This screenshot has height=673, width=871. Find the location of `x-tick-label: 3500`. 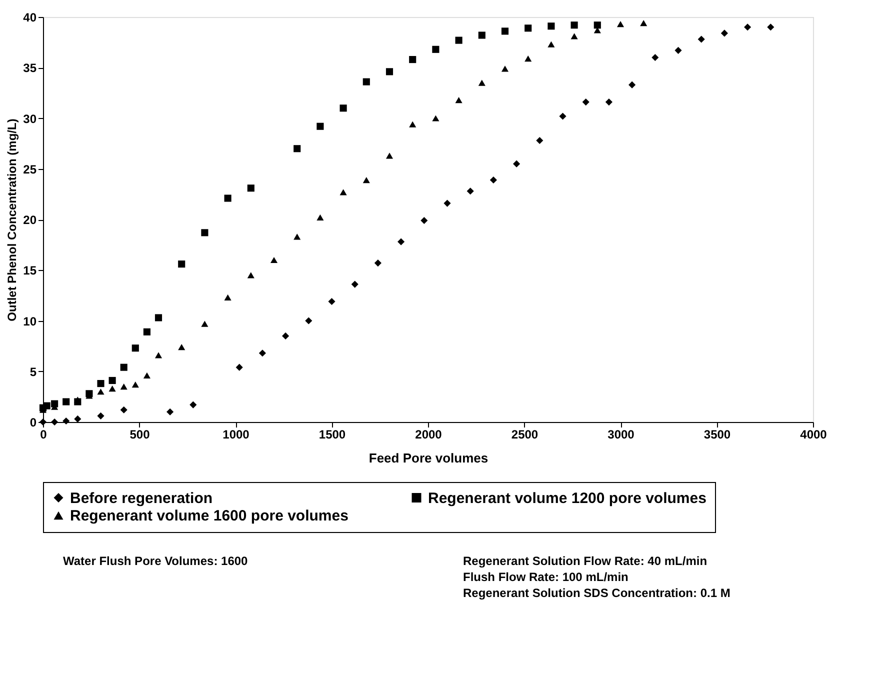

x-tick-label: 3500 is located at coordinates (717, 435).